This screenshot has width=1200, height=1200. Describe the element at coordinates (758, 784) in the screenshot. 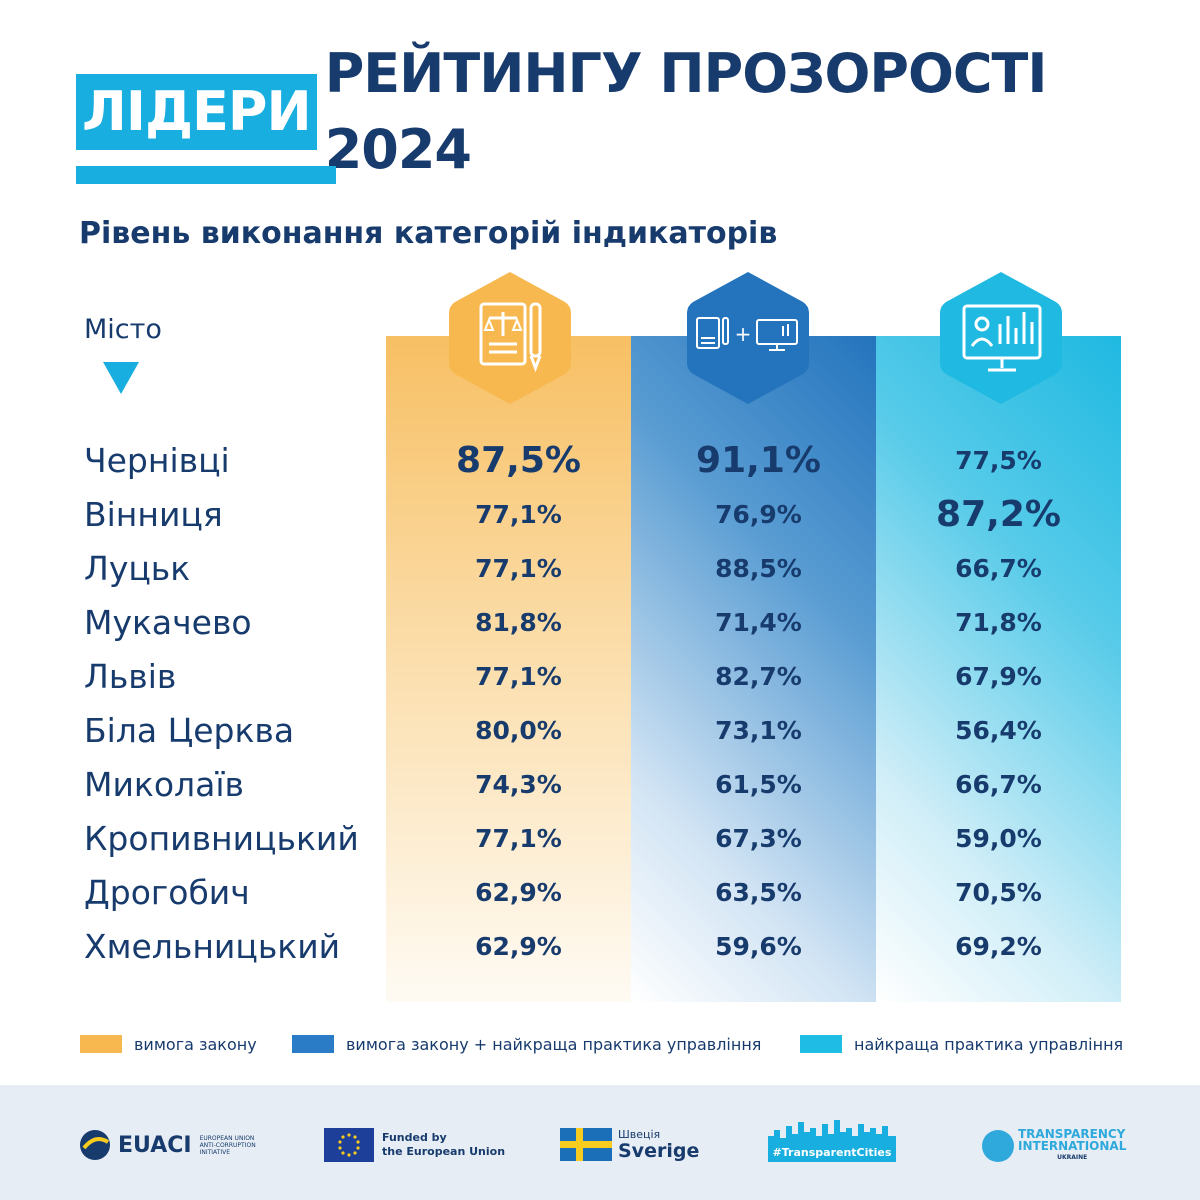

I see `value-law-plus-best: 61,5%` at that location.